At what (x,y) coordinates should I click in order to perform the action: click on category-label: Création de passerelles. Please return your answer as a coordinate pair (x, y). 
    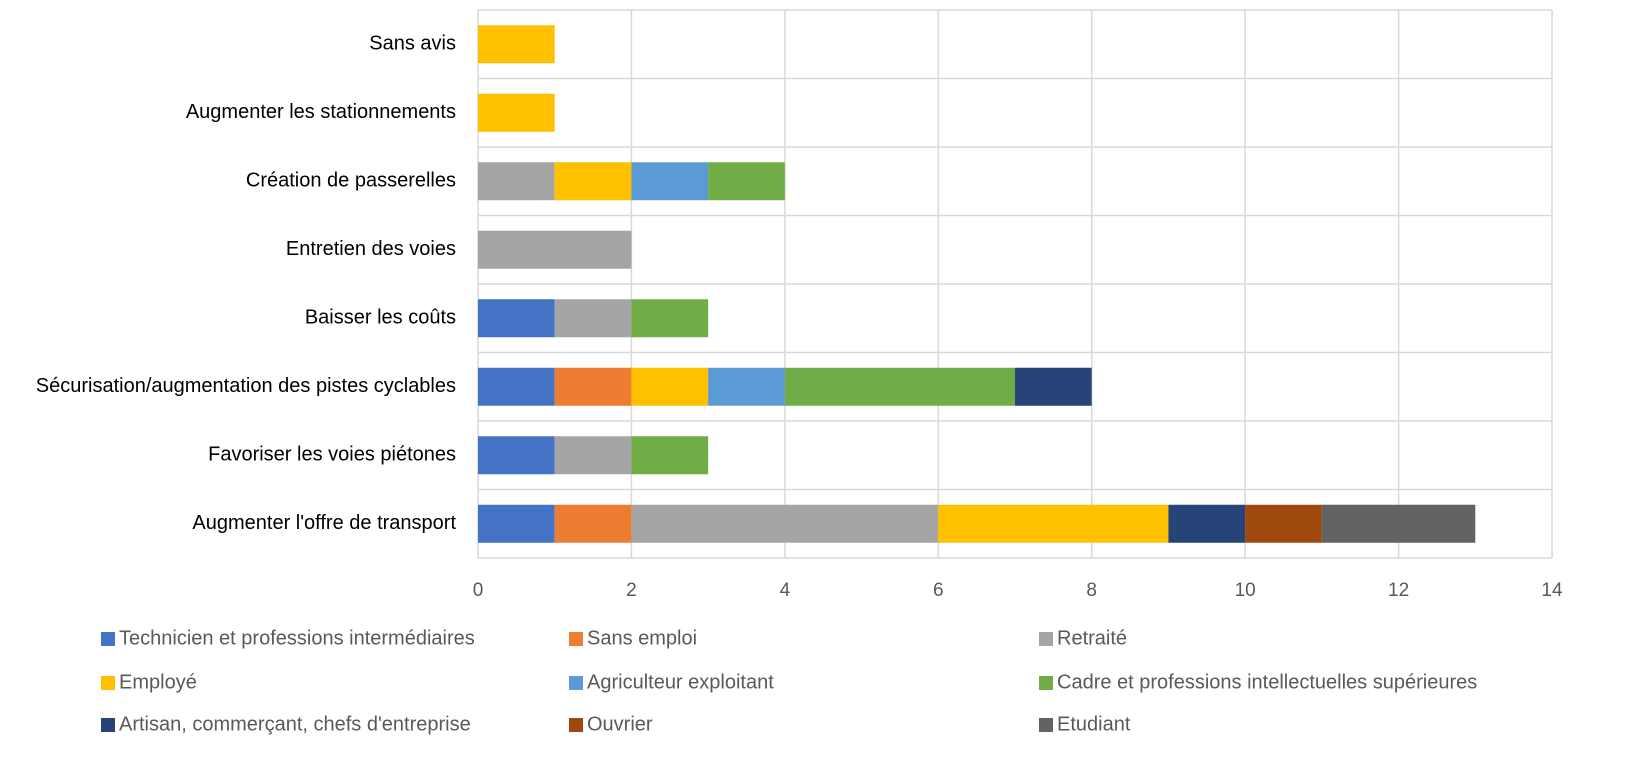
    Looking at the image, I should click on (351, 181).